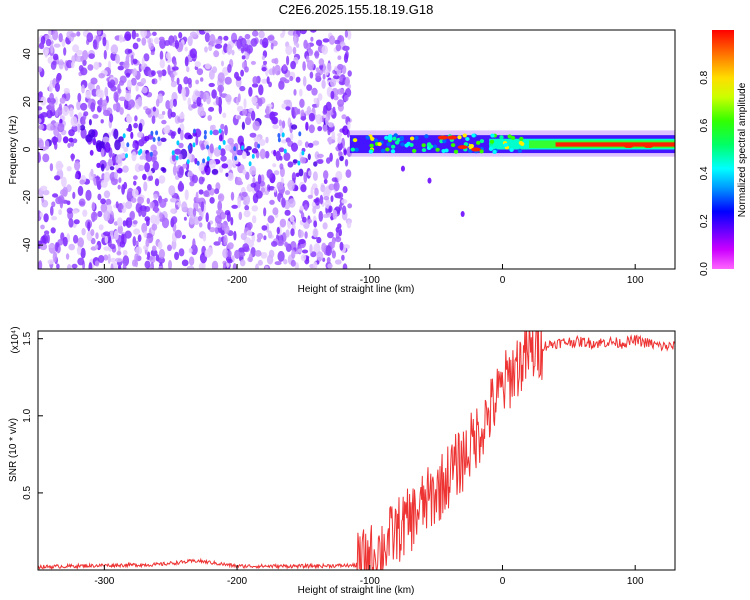 The height and width of the screenshot is (600, 750). What do you see at coordinates (27, 338) in the screenshot?
I see `snr-y-tick-label: 1.5` at bounding box center [27, 338].